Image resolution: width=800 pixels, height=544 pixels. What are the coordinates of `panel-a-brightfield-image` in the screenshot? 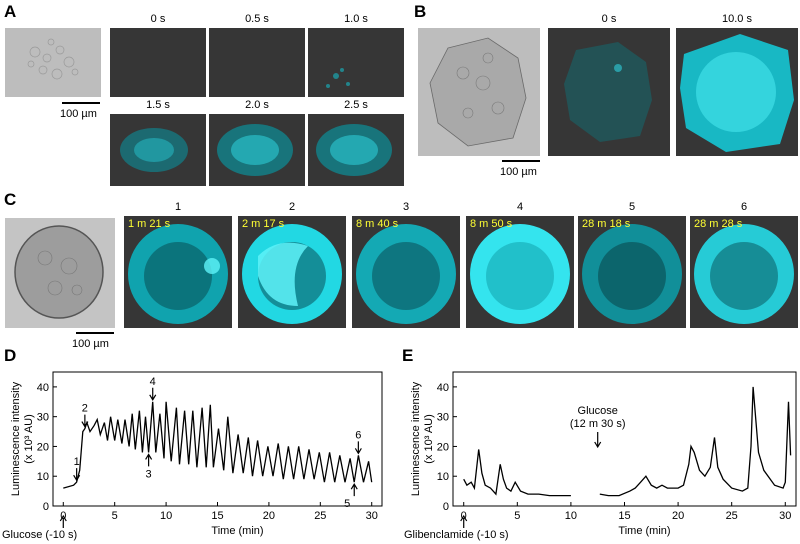 It's located at (53, 62).